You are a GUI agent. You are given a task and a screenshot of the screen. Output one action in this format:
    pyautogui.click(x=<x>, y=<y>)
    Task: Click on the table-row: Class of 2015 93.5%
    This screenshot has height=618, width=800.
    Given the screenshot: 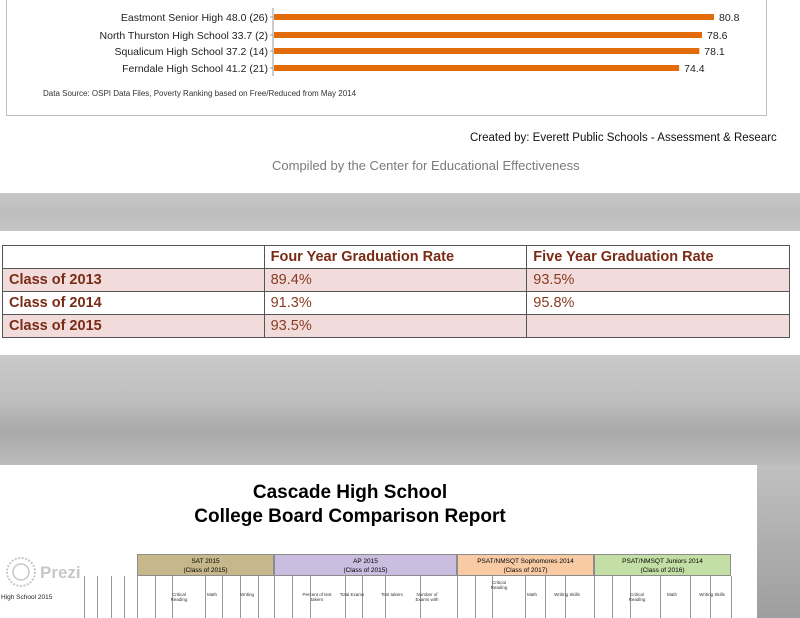 What is the action you would take?
    pyautogui.click(x=396, y=326)
    